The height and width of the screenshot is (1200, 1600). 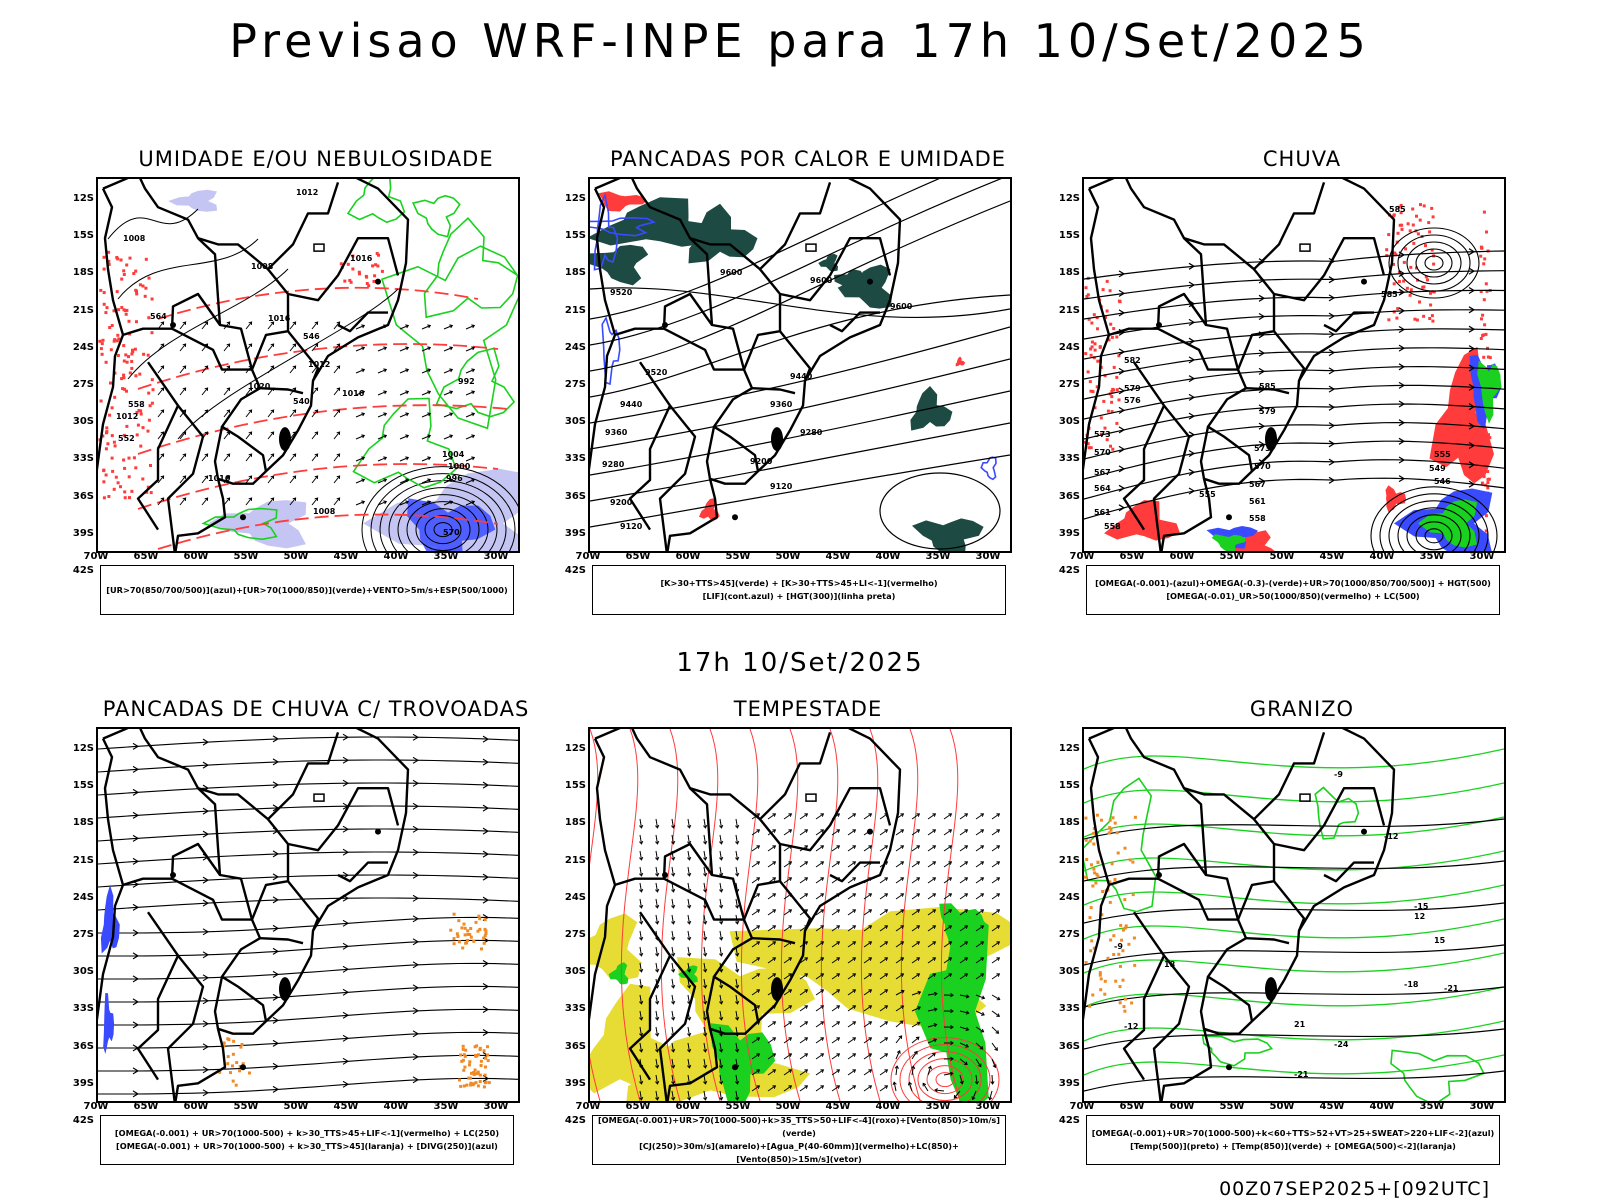 I want to click on cyclone-contours, so click(x=1434, y=518).